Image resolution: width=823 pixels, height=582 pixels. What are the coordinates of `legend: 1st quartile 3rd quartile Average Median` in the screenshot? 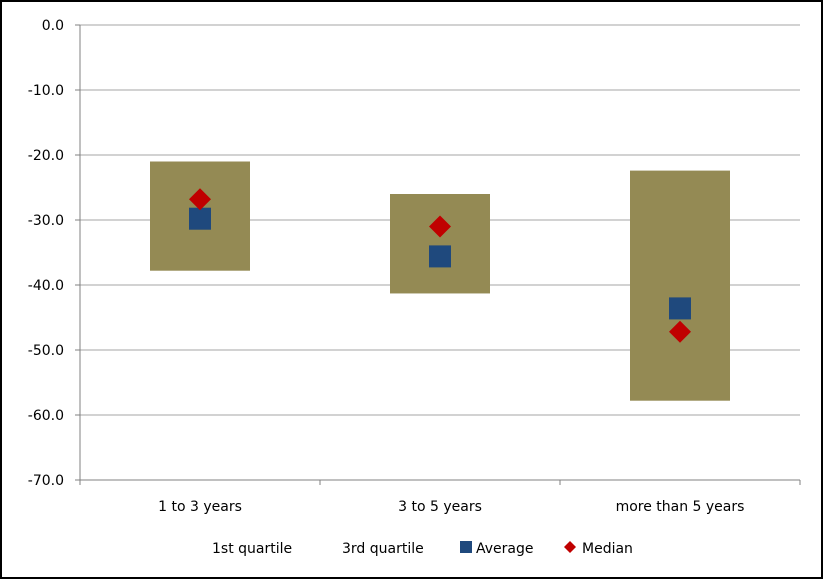 It's located at (422, 549).